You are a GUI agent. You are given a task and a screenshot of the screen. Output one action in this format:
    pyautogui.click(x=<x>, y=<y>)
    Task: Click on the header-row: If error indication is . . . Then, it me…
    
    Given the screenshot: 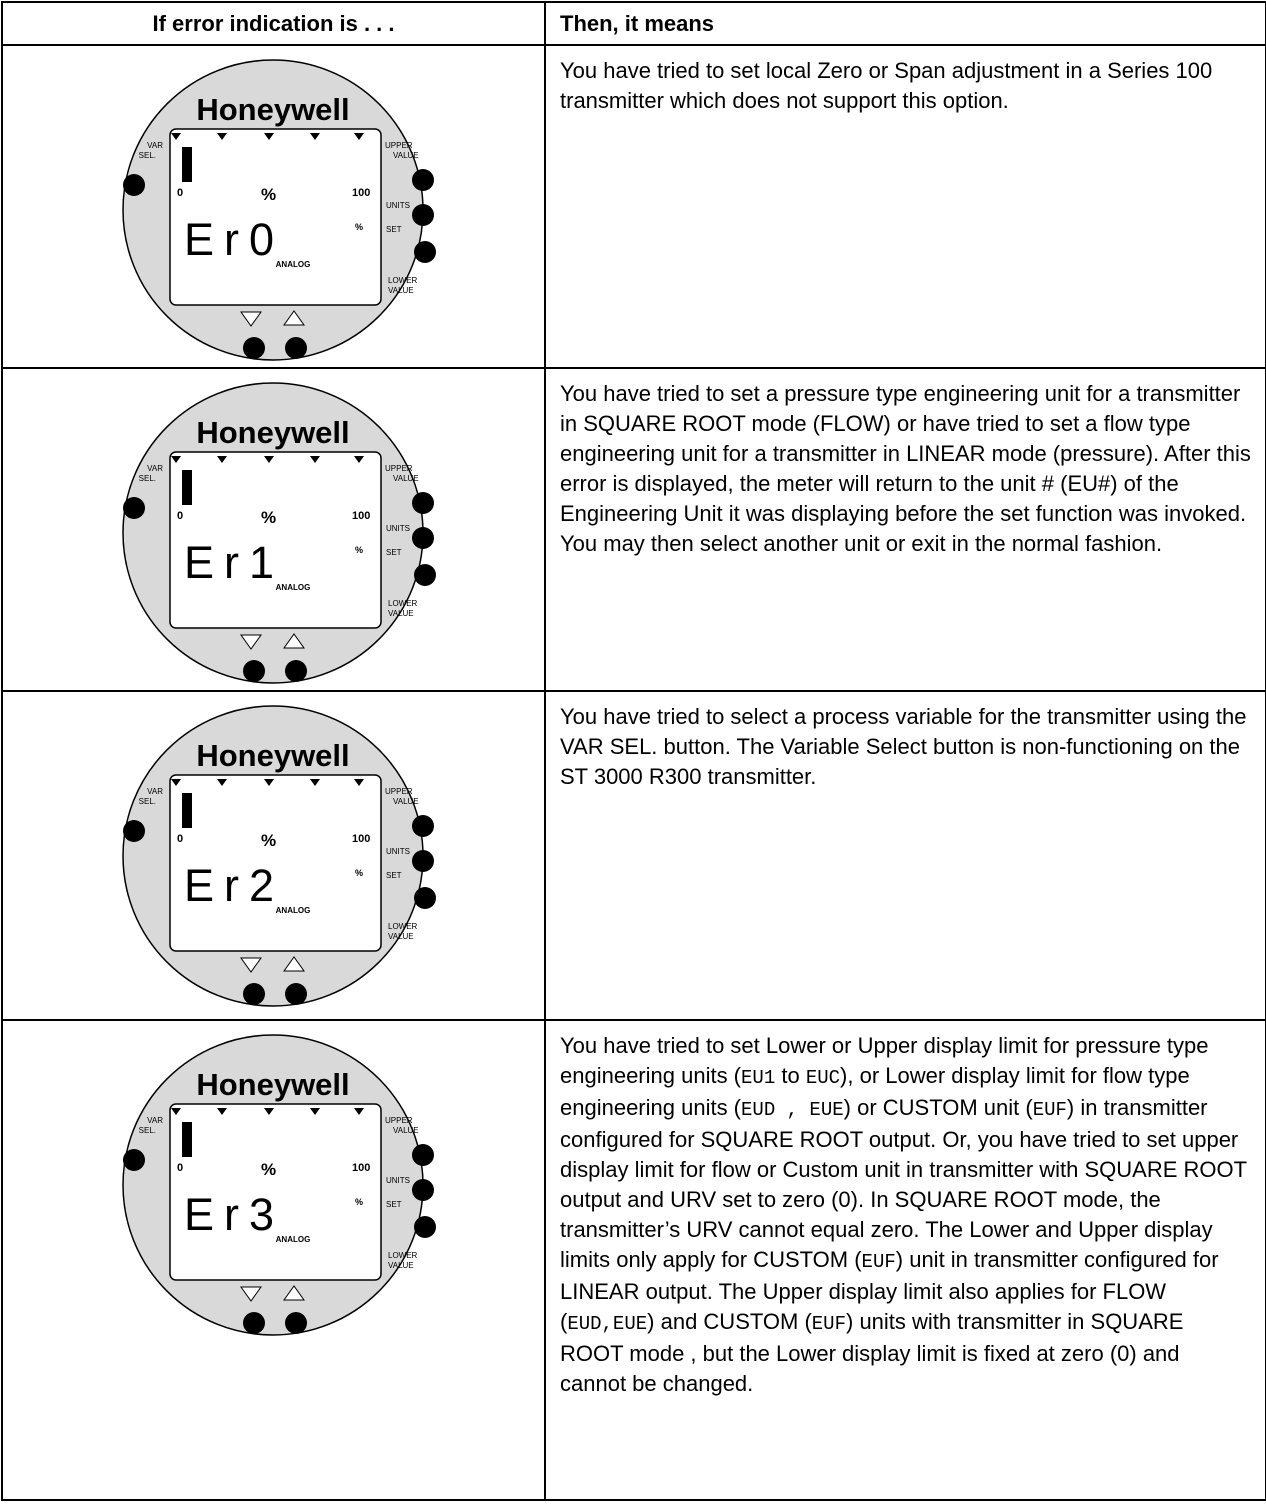 What is the action you would take?
    pyautogui.click(x=633, y=23)
    